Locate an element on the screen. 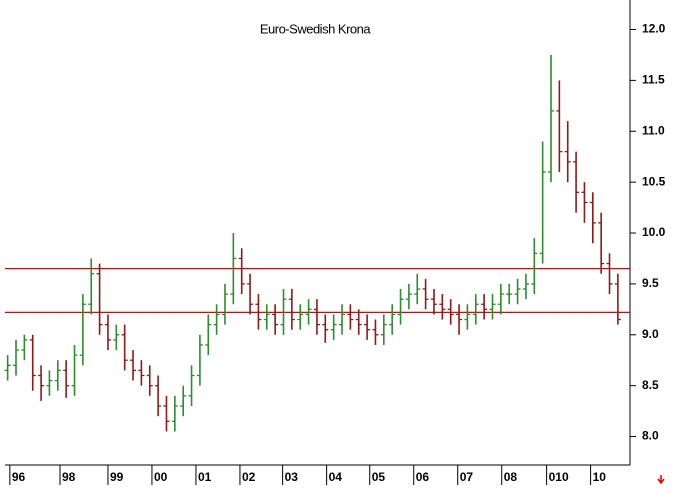 This screenshot has width=699, height=493. x-tick-label: 10 is located at coordinates (600, 477).